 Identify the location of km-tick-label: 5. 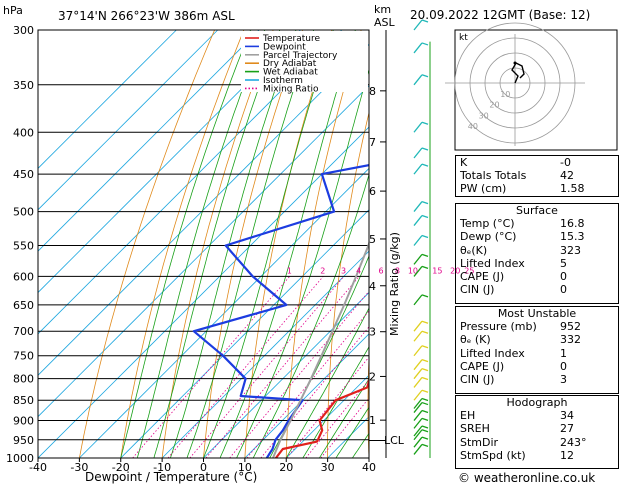
(372, 239).